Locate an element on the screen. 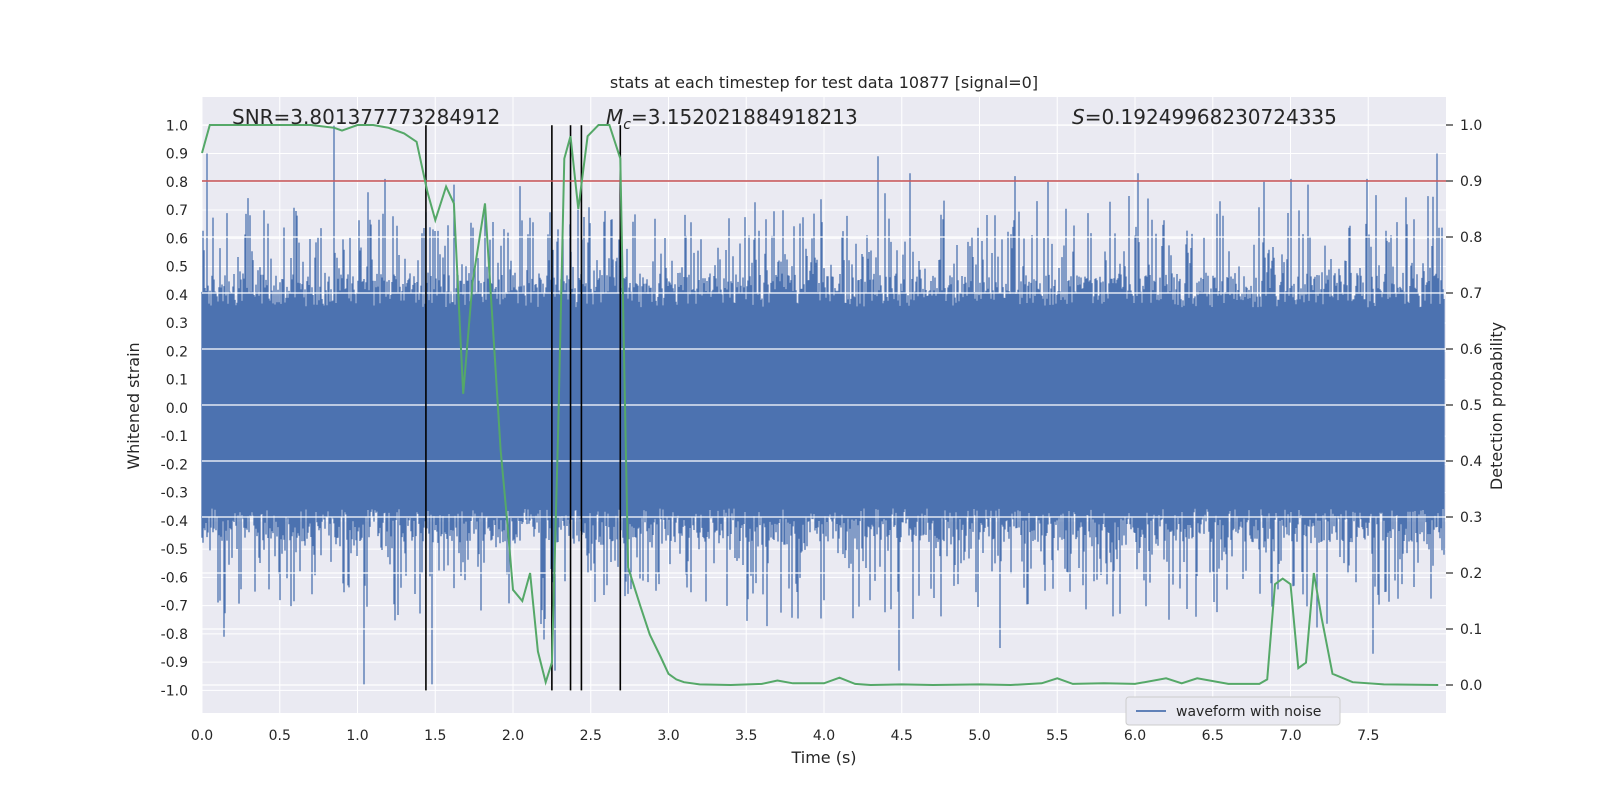 The width and height of the screenshot is (1600, 800). chirp-mass-value: =3.152021884918213 is located at coordinates (744, 117).